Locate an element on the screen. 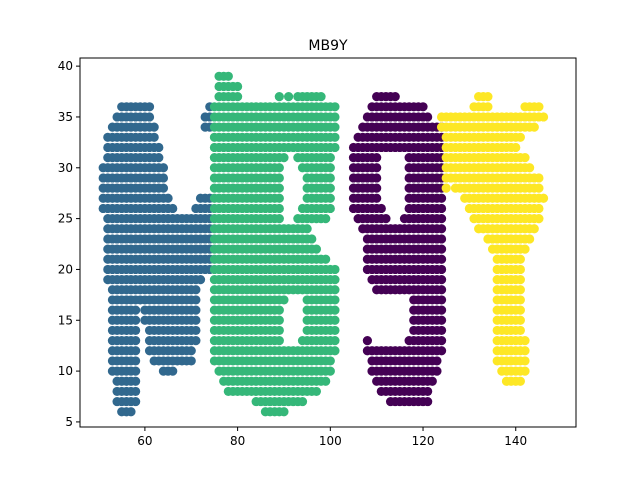  y-tick-label: 10 is located at coordinates (65, 371).